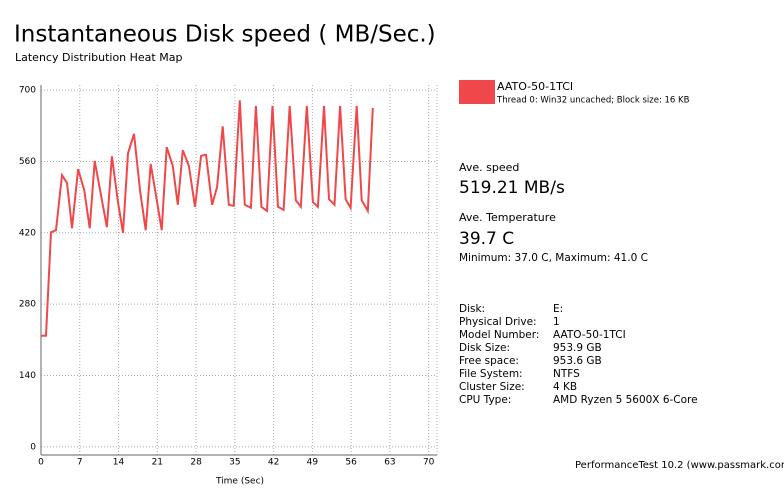 The width and height of the screenshot is (784, 497). What do you see at coordinates (556, 322) in the screenshot?
I see `info-value: 1` at bounding box center [556, 322].